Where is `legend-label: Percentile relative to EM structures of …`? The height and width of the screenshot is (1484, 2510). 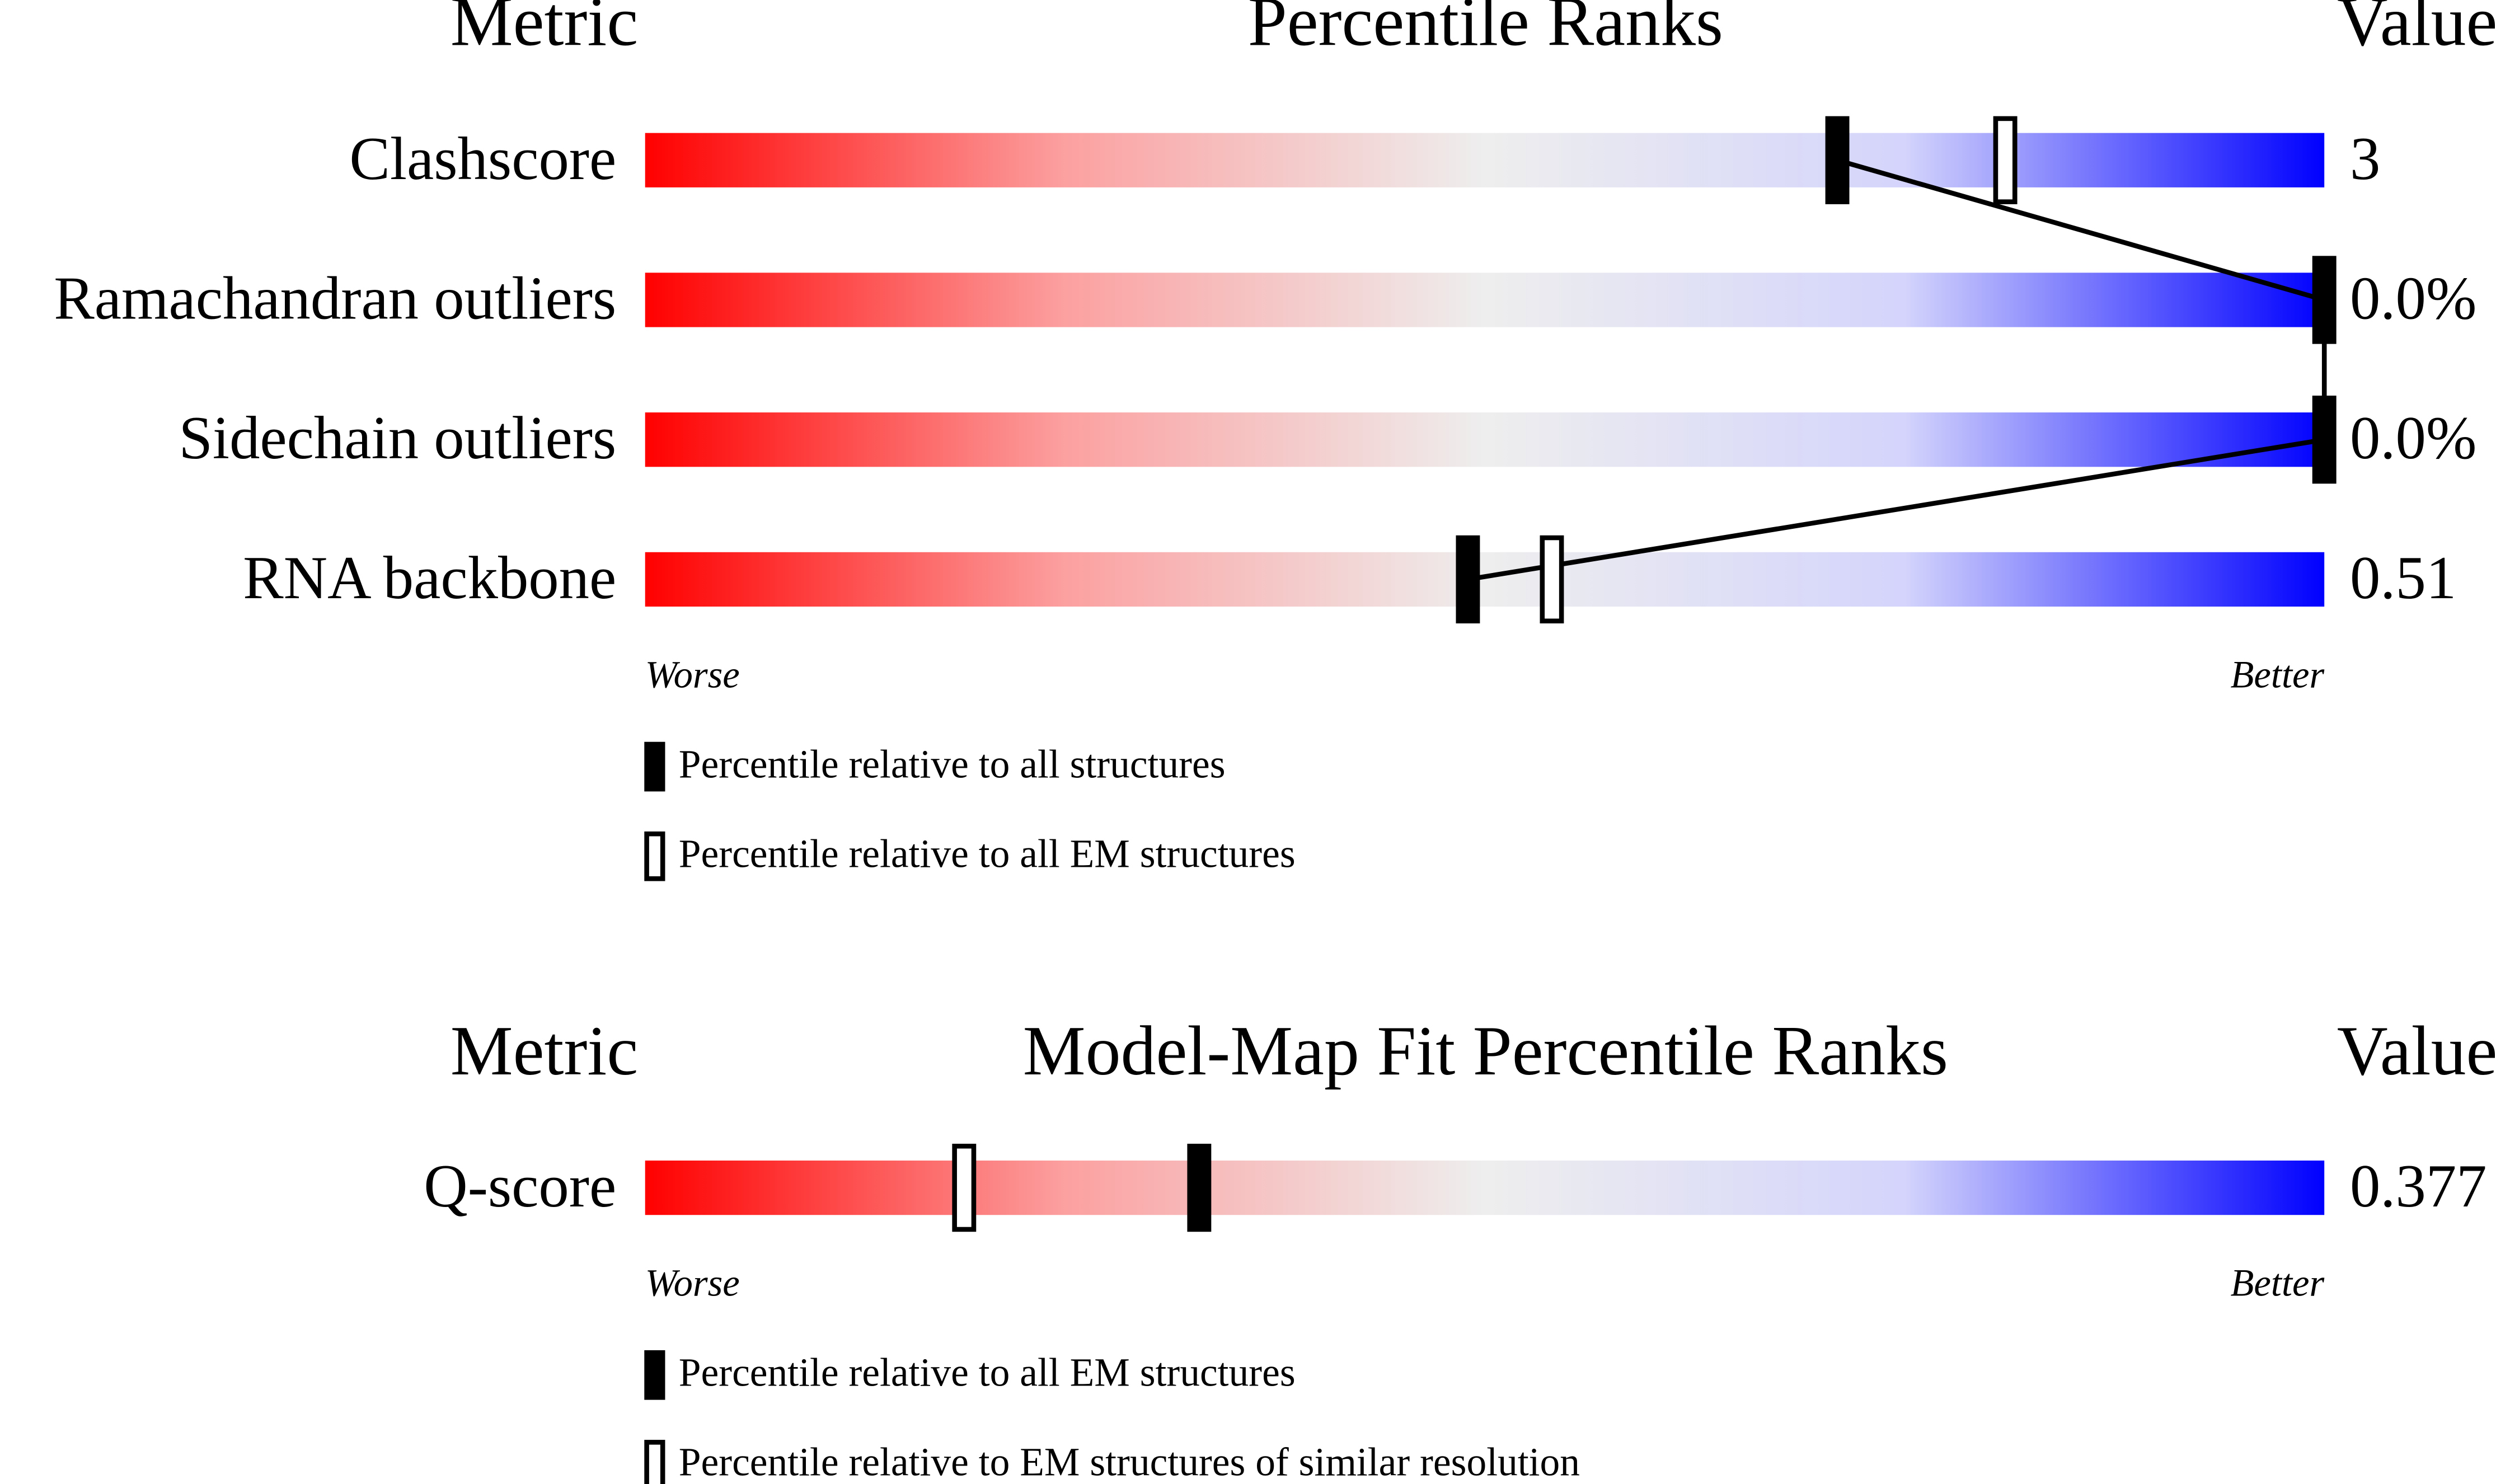
legend-label: Percentile relative to EM structures of … is located at coordinates (1129, 1462).